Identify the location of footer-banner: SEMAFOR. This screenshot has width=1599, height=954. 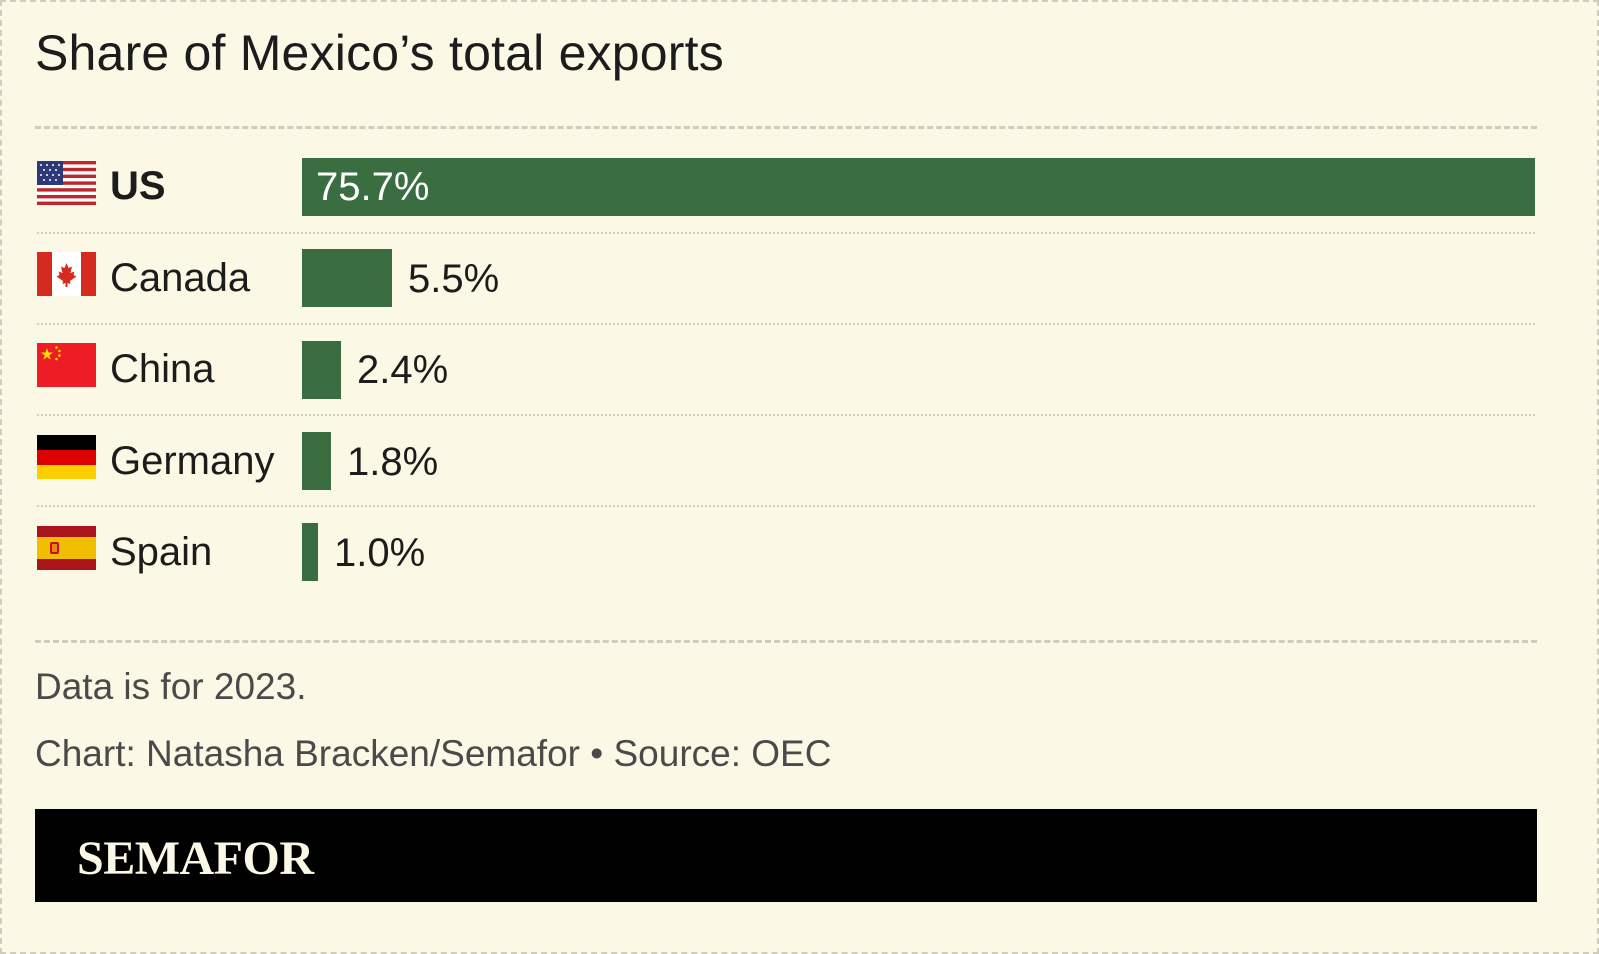
(786, 855).